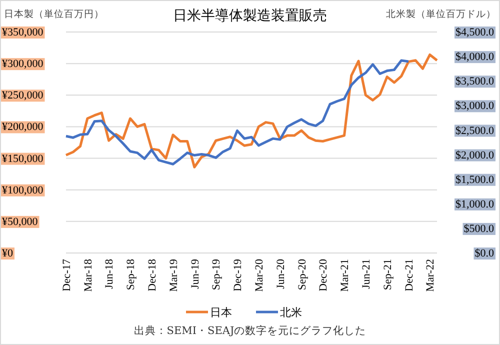 The image size is (500, 345). Describe the element at coordinates (409, 275) in the screenshot. I see `x-tick-label: Dec-21` at that location.